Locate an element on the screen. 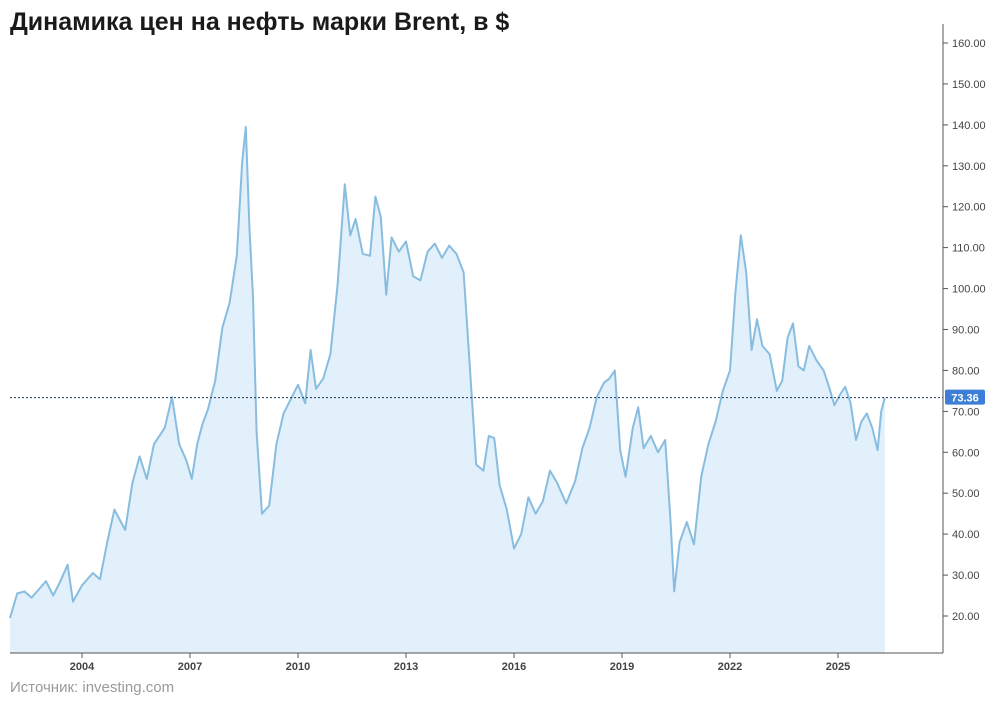  x-tick-label: 2004 is located at coordinates (82, 667).